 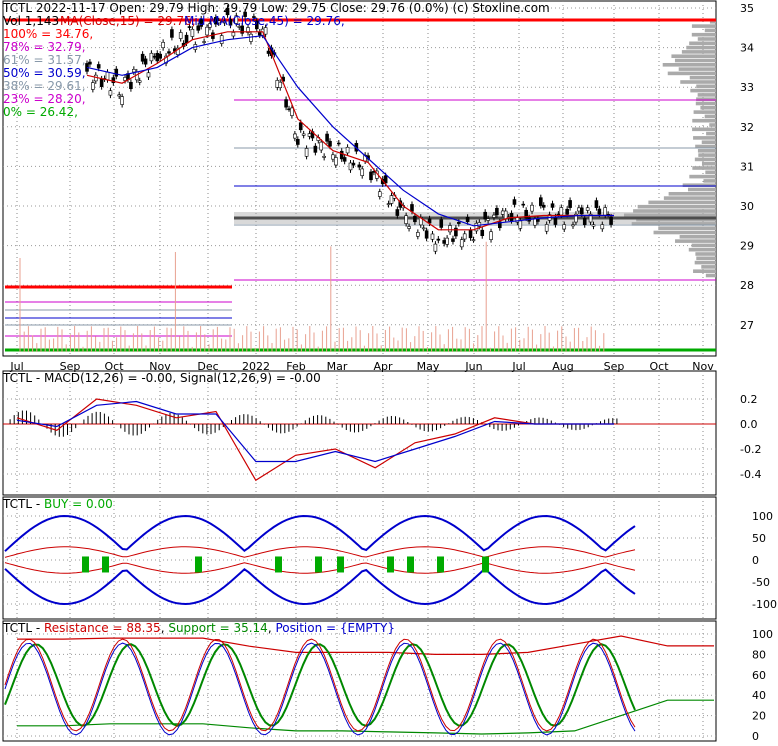 I want to click on support-line, so click(x=365, y=717).